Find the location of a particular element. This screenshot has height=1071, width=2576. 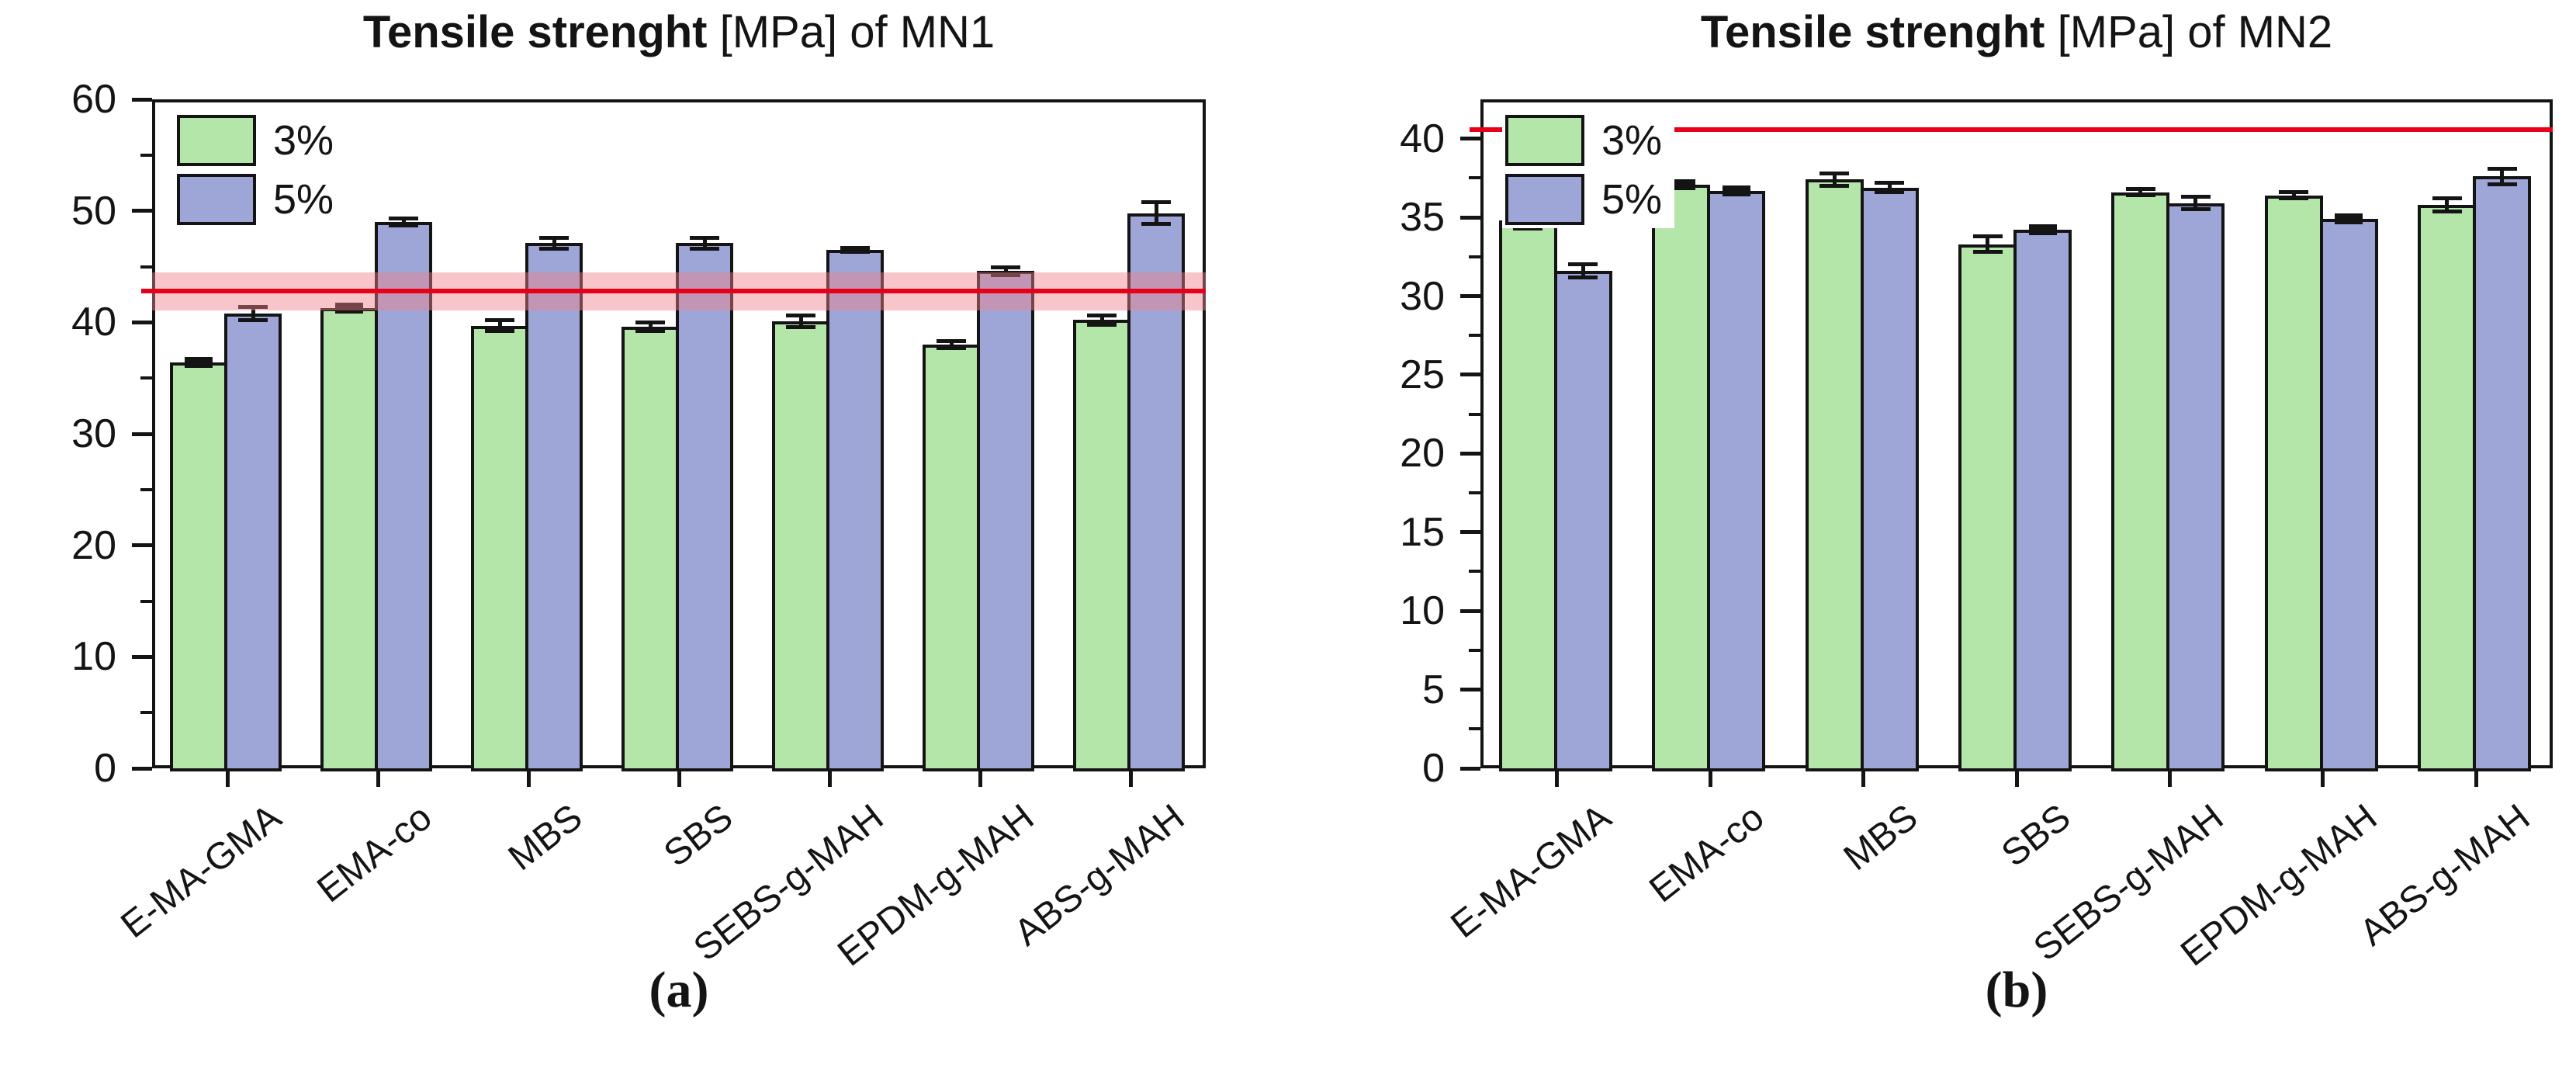

y-tick-label: 20 is located at coordinates (93, 545).